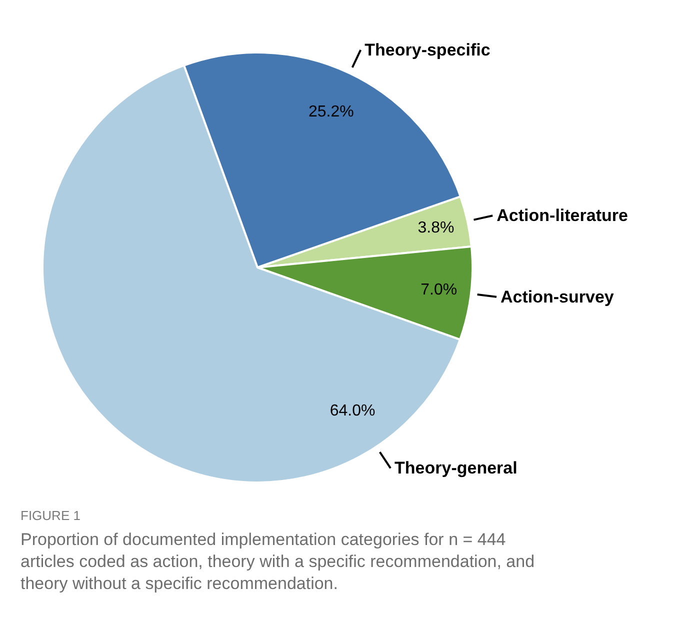  What do you see at coordinates (557, 296) in the screenshot?
I see `slice-label: Action-survey` at bounding box center [557, 296].